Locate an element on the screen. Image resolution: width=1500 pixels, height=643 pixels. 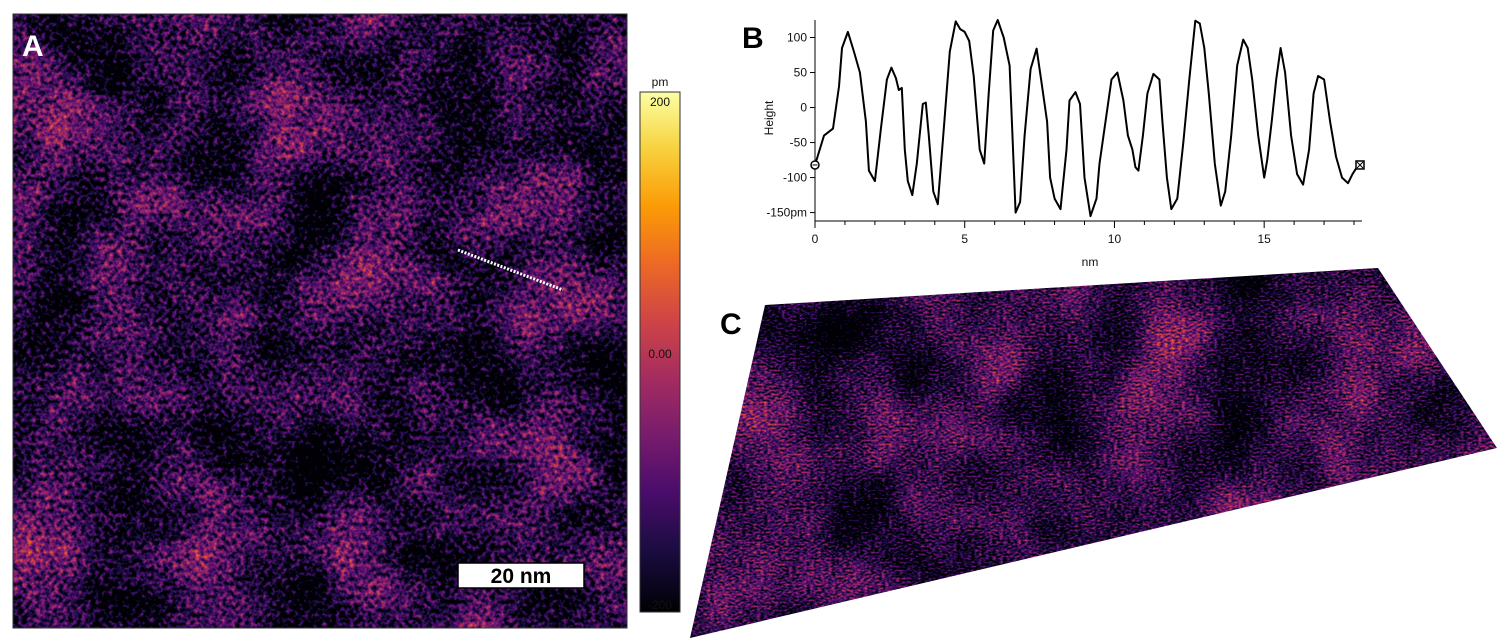
scale-bar-label: 20 nm is located at coordinates (521, 576).